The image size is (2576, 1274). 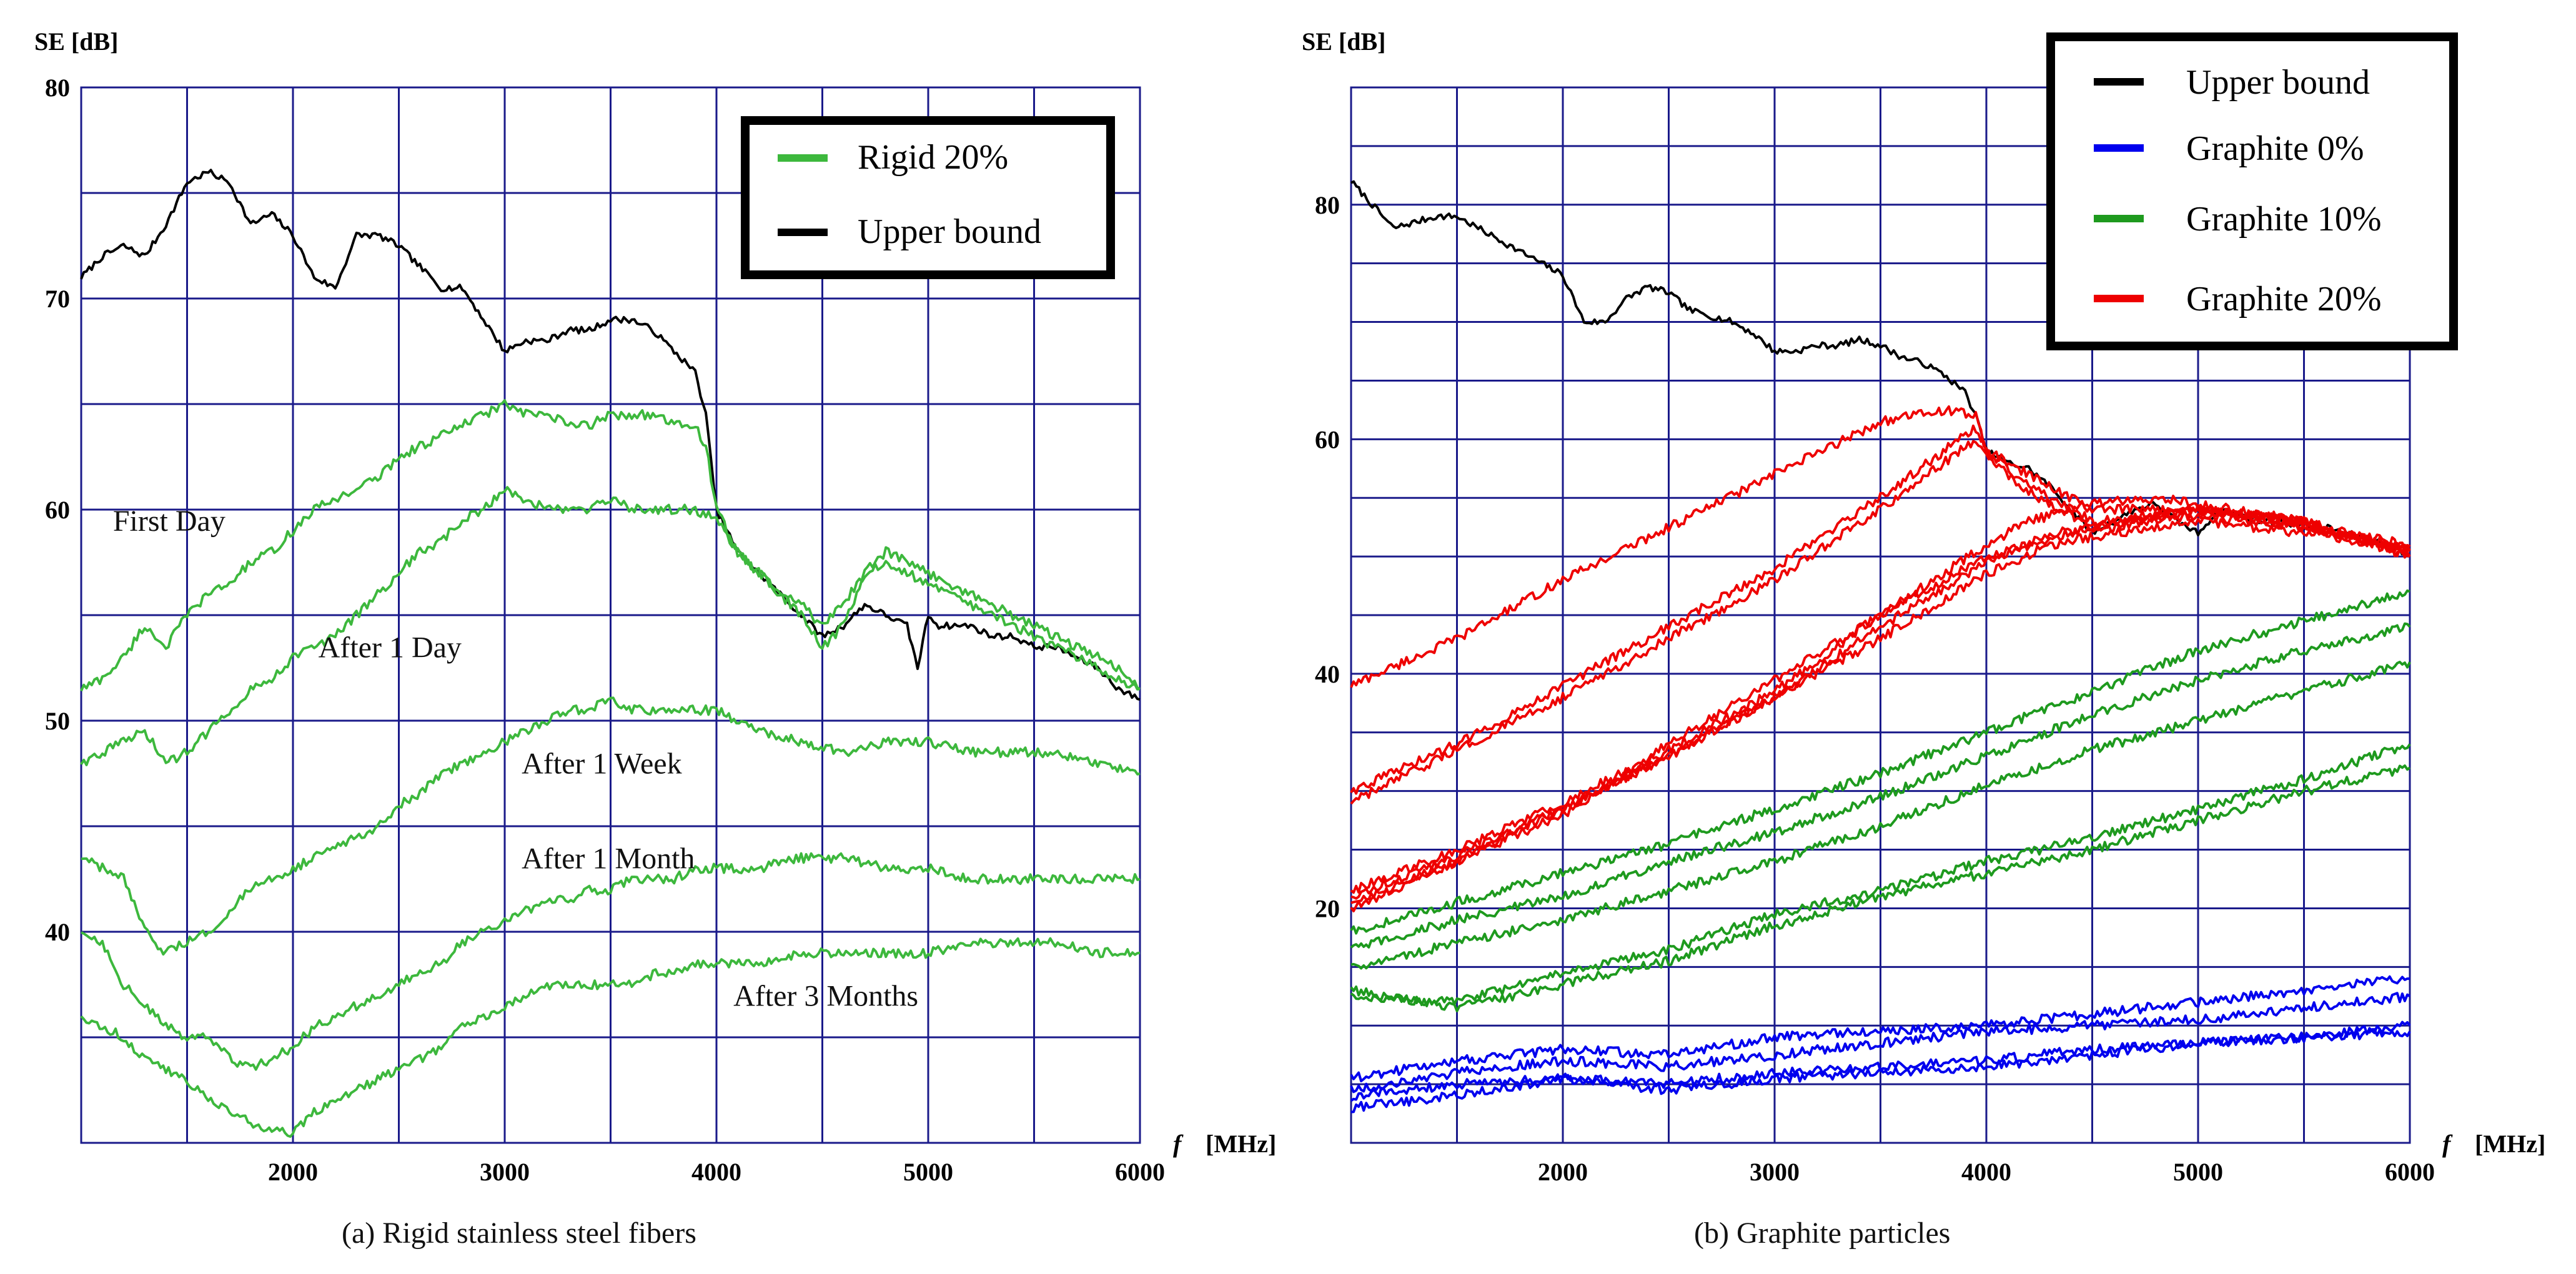 I want to click on panel-b-legend-label-upper-bound: Upper bound, so click(x=2278, y=82).